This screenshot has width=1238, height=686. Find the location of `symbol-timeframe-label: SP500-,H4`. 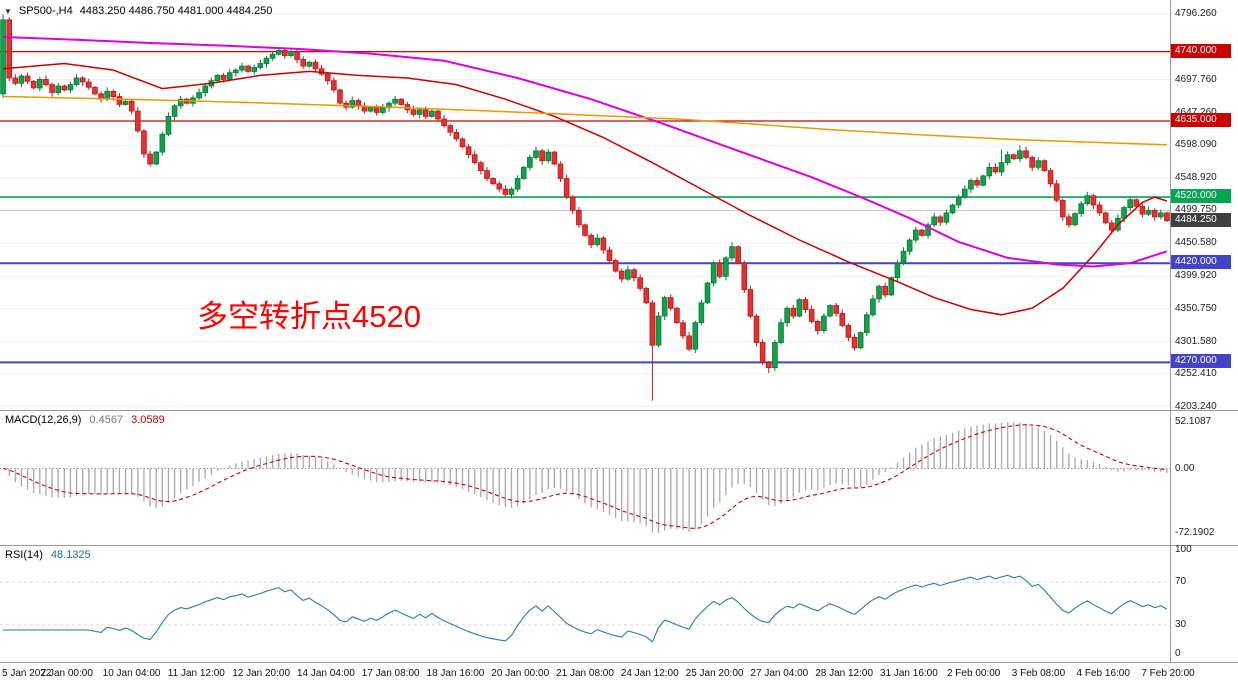

symbol-timeframe-label: SP500-,H4 is located at coordinates (45, 11).